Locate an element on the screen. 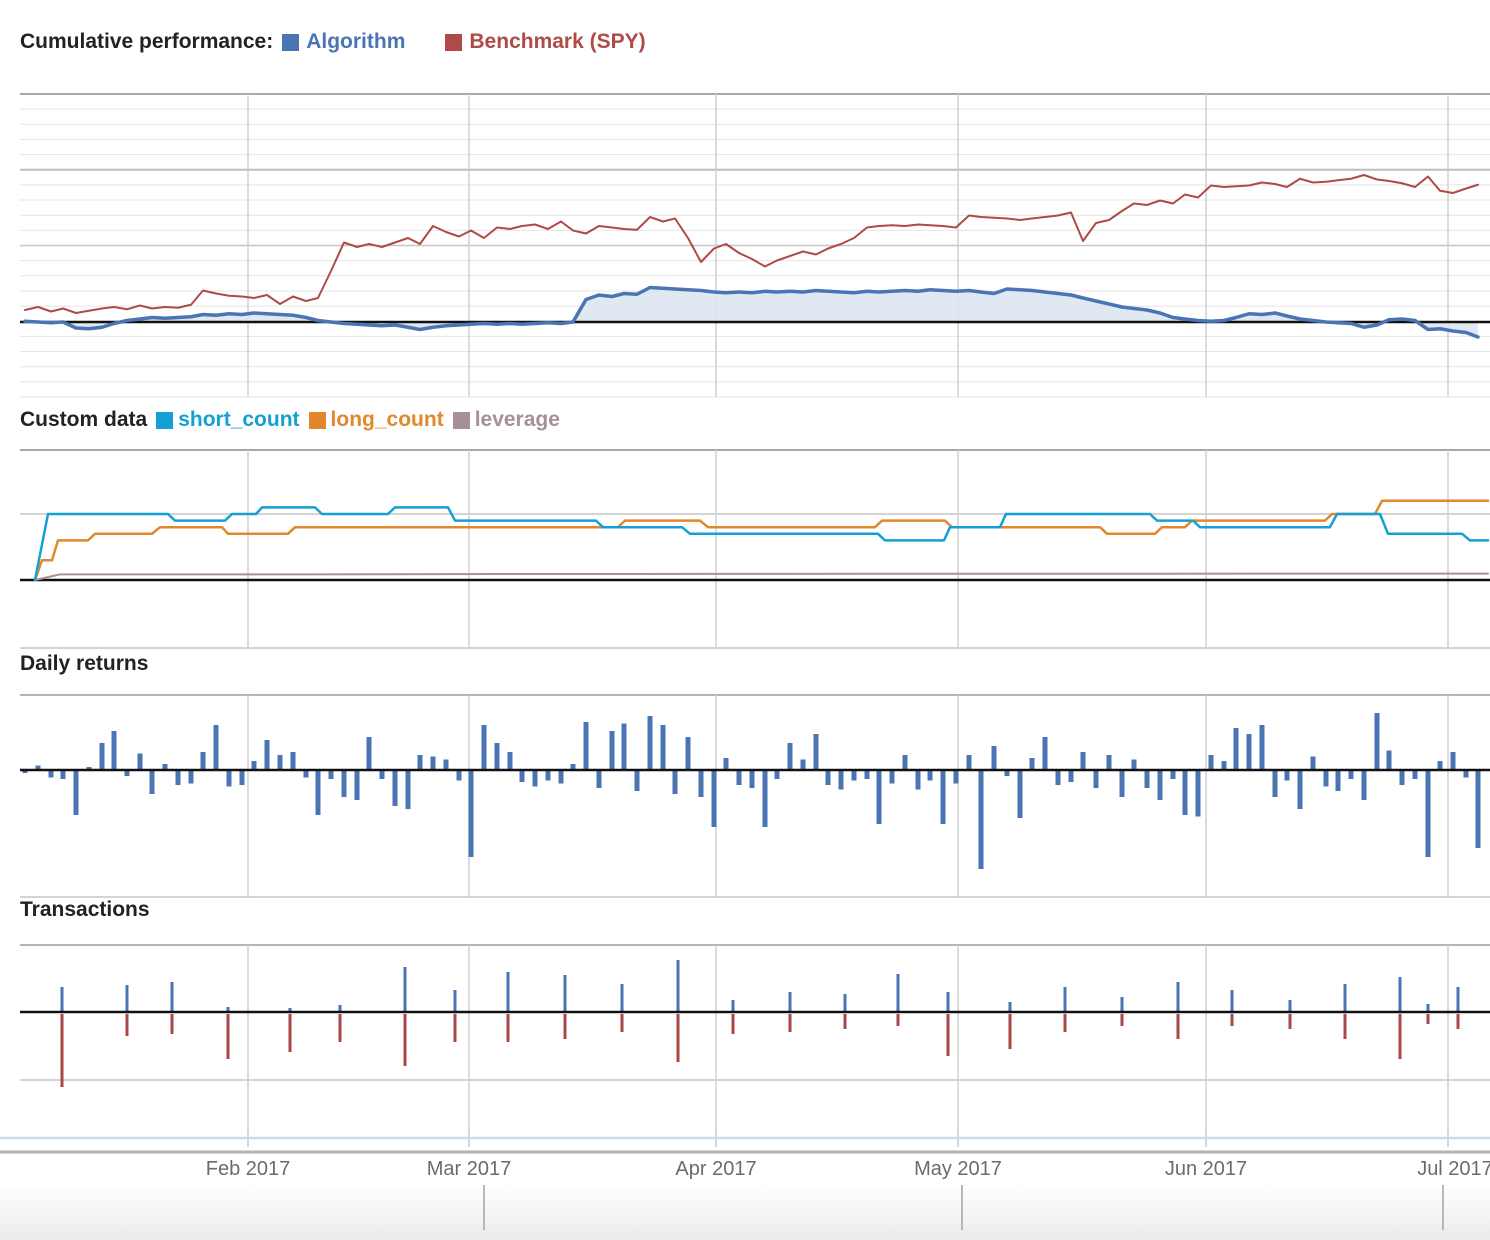 The width and height of the screenshot is (1490, 1240). x-axis-label: Jun 2017 is located at coordinates (1206, 1169).